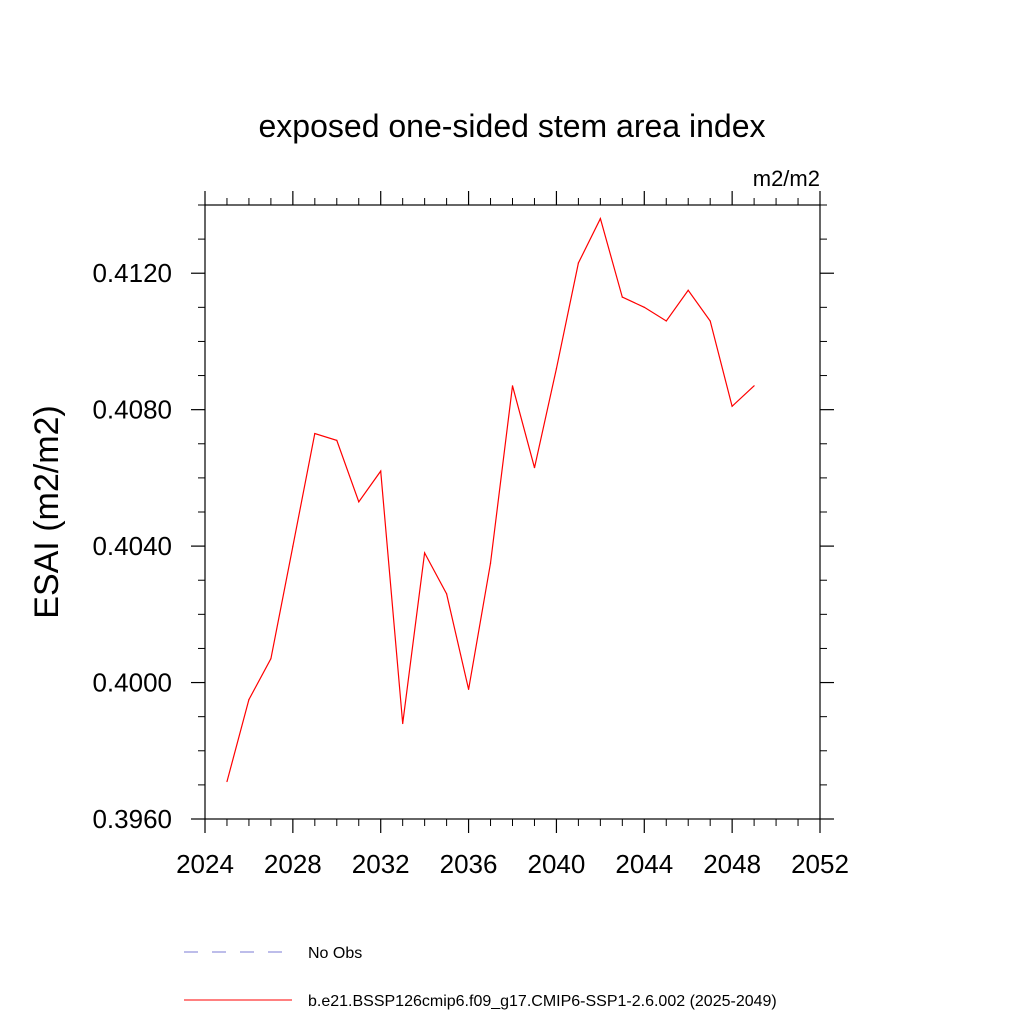 The height and width of the screenshot is (1024, 1024). What do you see at coordinates (47, 511) in the screenshot?
I see `y-axis-label: ESAI (m2/m2)` at bounding box center [47, 511].